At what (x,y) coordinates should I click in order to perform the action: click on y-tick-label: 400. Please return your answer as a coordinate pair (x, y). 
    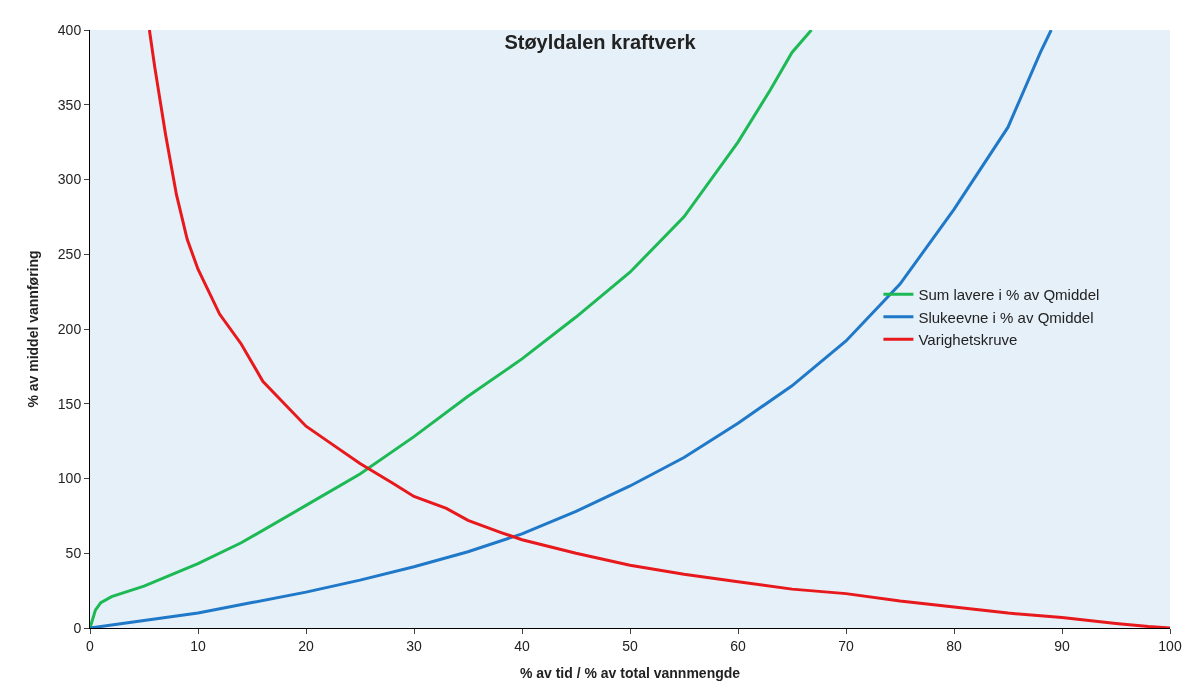
    Looking at the image, I should click on (69, 29).